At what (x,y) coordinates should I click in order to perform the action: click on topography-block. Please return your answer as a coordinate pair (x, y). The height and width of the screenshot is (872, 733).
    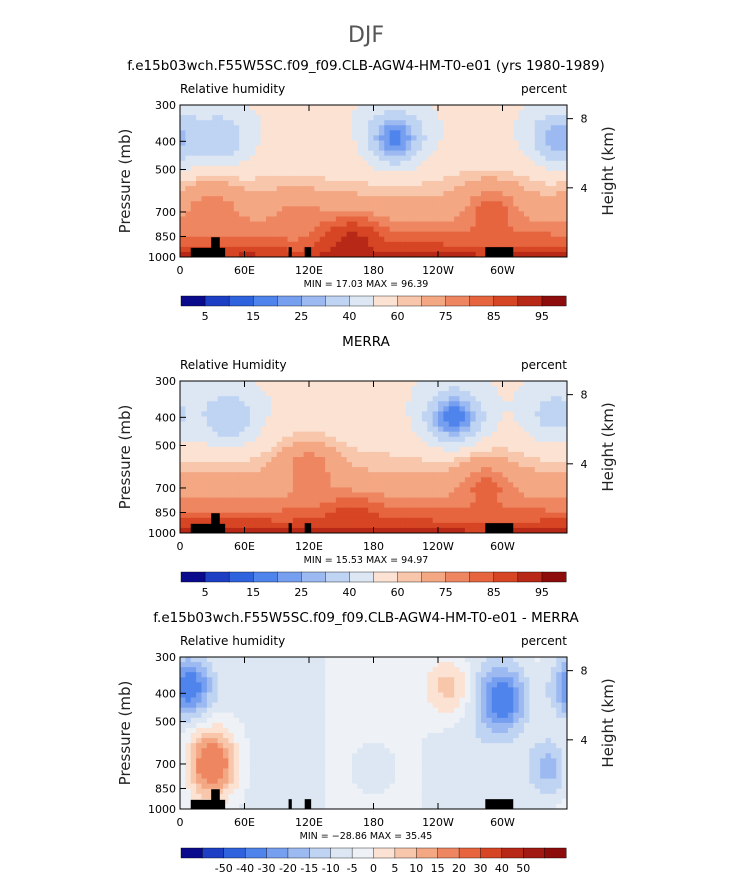
    Looking at the image, I should click on (215, 247).